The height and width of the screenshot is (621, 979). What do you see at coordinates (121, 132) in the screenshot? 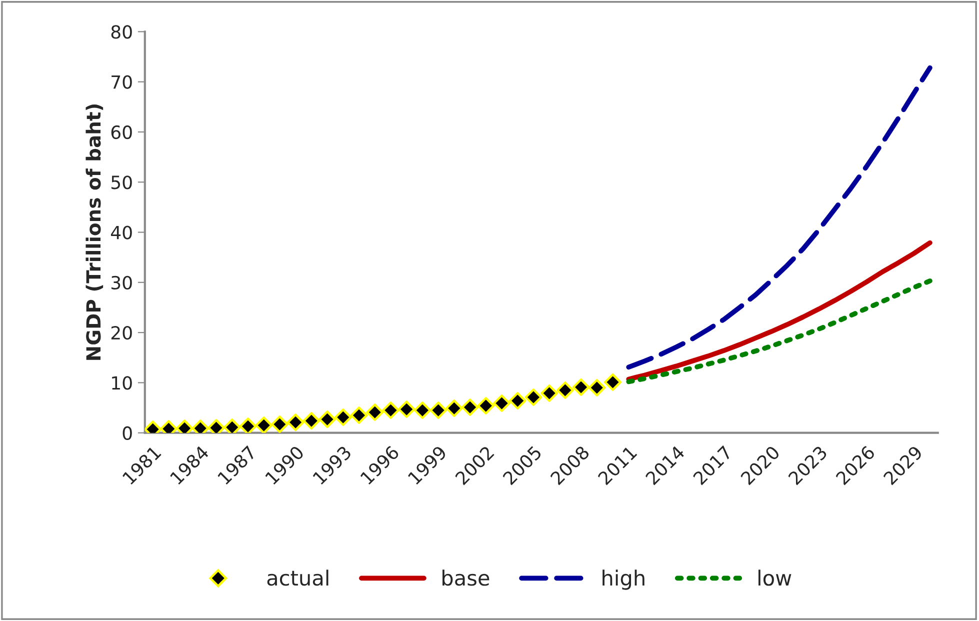
I see `y-tick-label: 60` at bounding box center [121, 132].